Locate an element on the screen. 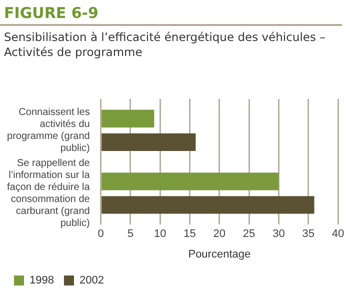 This screenshot has width=350, height=306. y-tick-label: Connaissent les activités du programme (grand public) is located at coordinates (48, 130).